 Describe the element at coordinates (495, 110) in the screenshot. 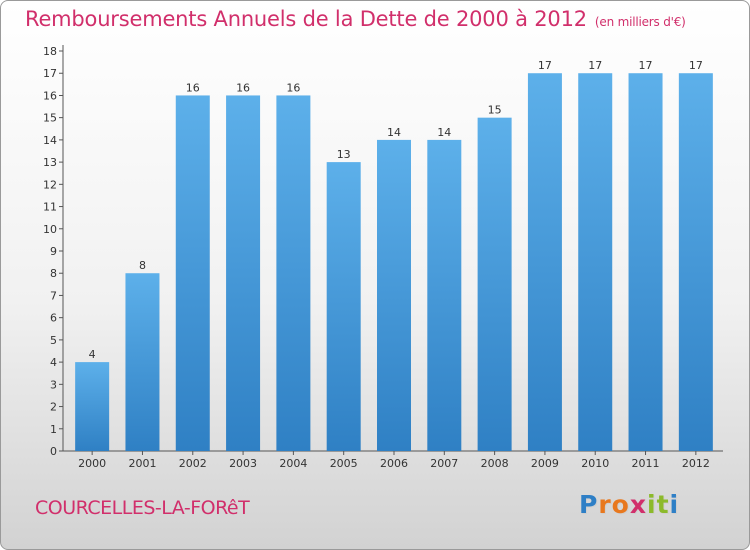

I see `bar-value-label: 15` at that location.